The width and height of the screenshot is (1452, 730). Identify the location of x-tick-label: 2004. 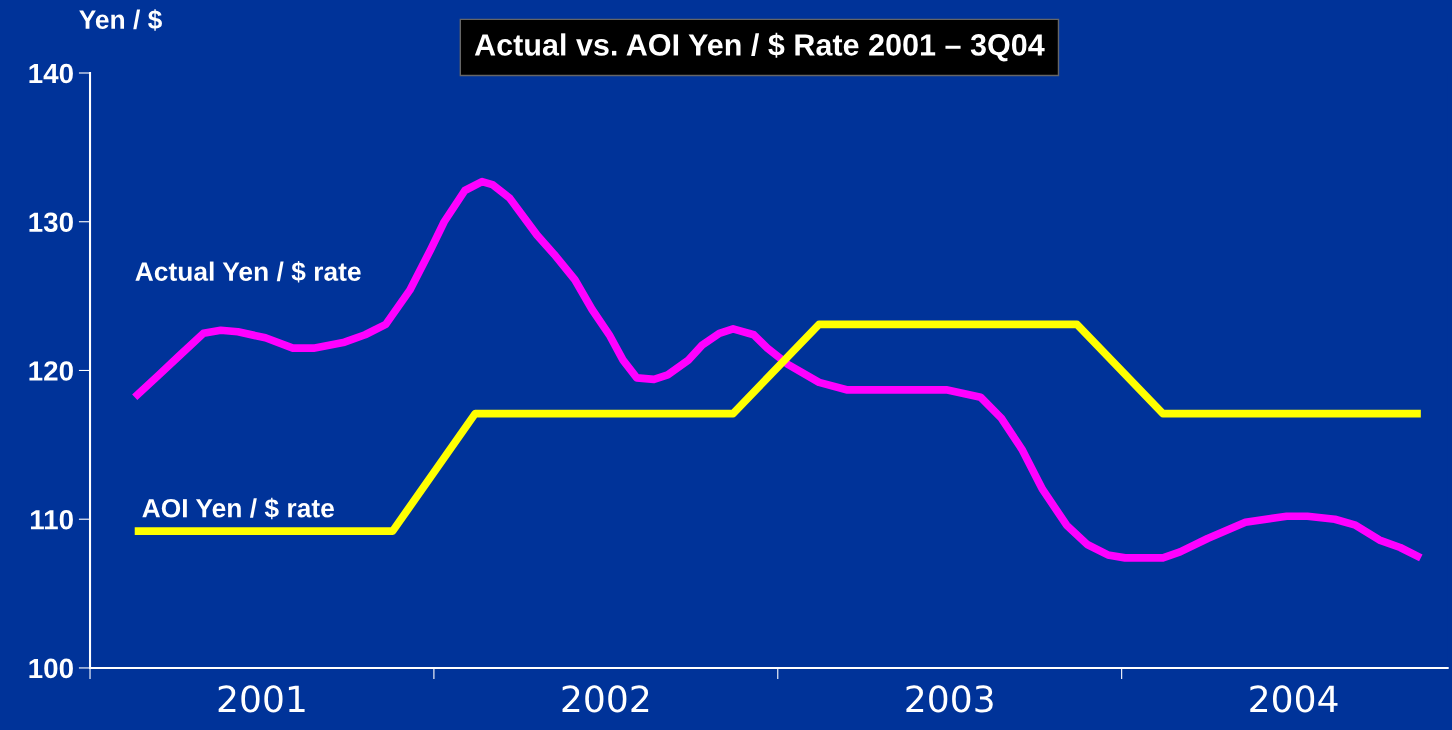
(1294, 699).